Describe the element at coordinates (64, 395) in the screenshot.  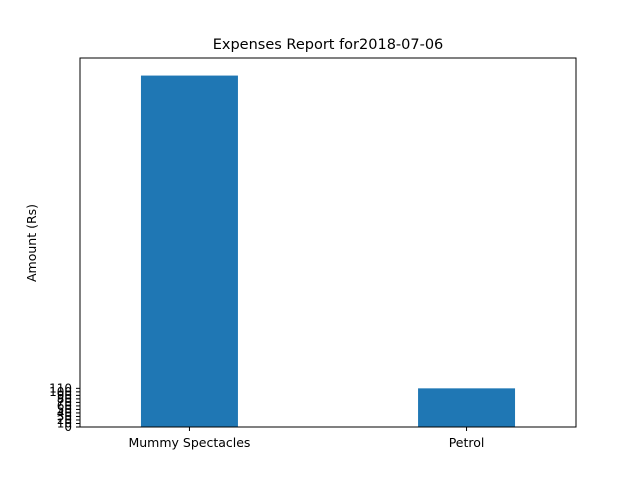
I see `y-tick-label: 90` at that location.